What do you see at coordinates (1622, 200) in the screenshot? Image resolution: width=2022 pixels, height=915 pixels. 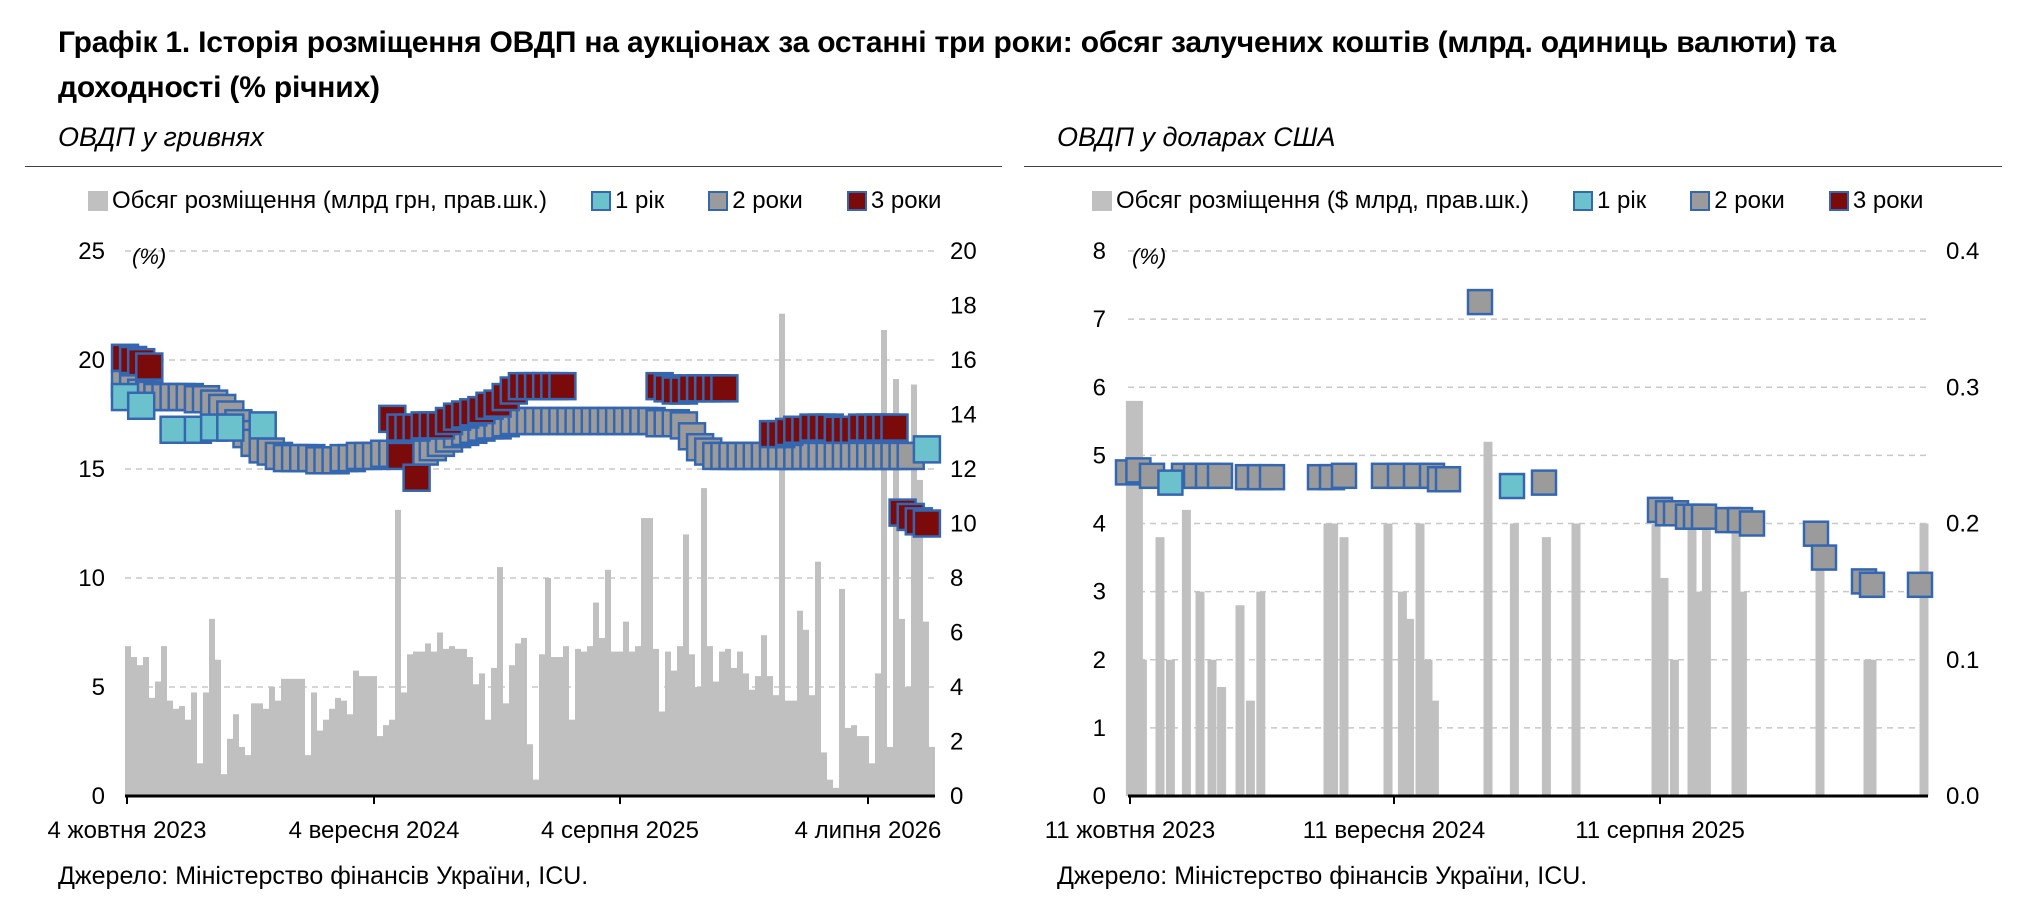 I see `legend-label-1y-usd: 1 рік` at bounding box center [1622, 200].